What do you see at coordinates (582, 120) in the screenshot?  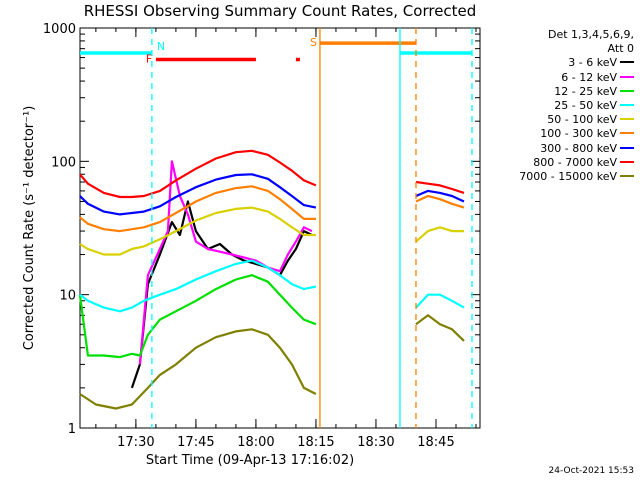 I see `legend-item-label: 50 - 100 keV` at bounding box center [582, 120].